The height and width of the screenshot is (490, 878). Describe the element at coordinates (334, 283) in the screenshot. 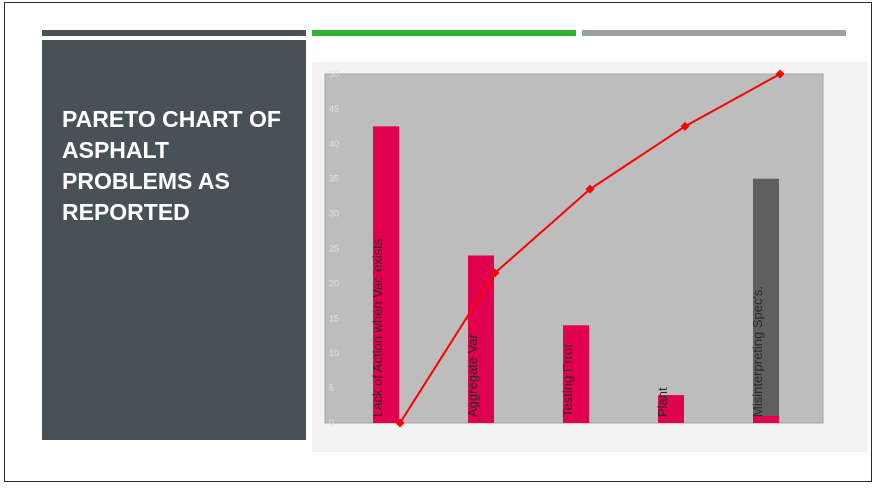

I see `y-tick-label: 20` at that location.